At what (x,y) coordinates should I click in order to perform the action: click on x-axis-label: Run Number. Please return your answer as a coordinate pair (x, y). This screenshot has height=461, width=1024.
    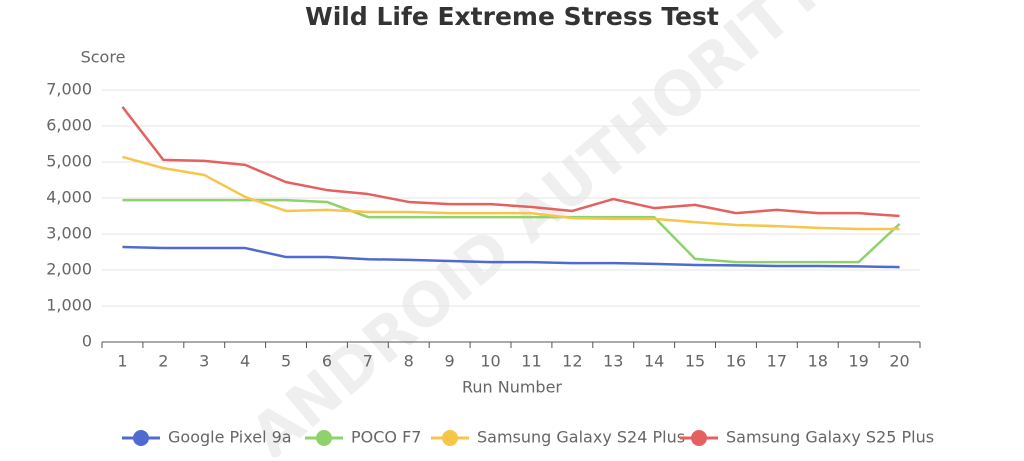
    Looking at the image, I should click on (512, 387).